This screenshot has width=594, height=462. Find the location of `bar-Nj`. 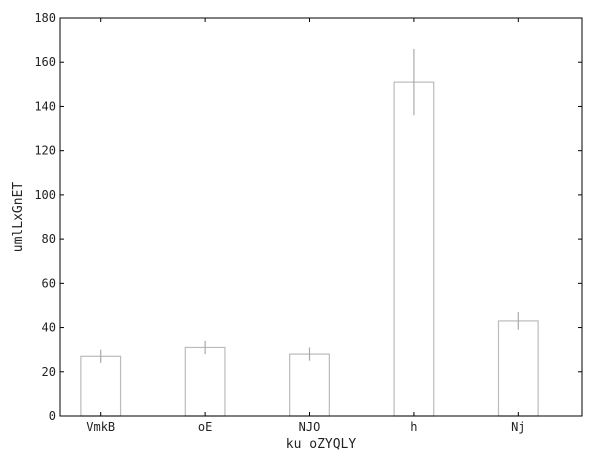

bar-Nj is located at coordinates (518, 368).